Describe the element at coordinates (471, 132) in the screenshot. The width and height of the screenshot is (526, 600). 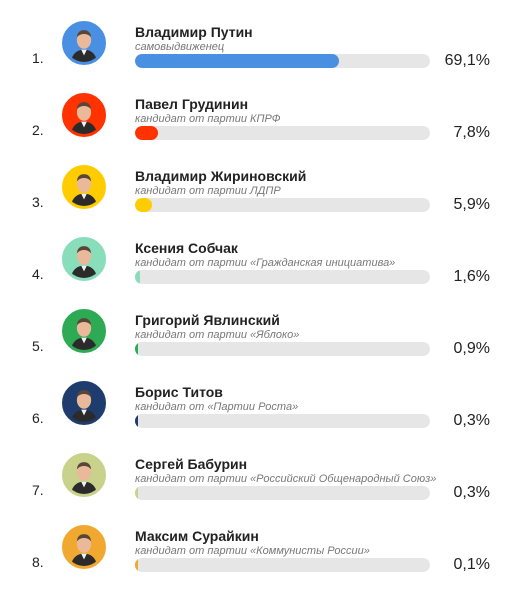
I see `vote-percent: 7,8%` at that location.